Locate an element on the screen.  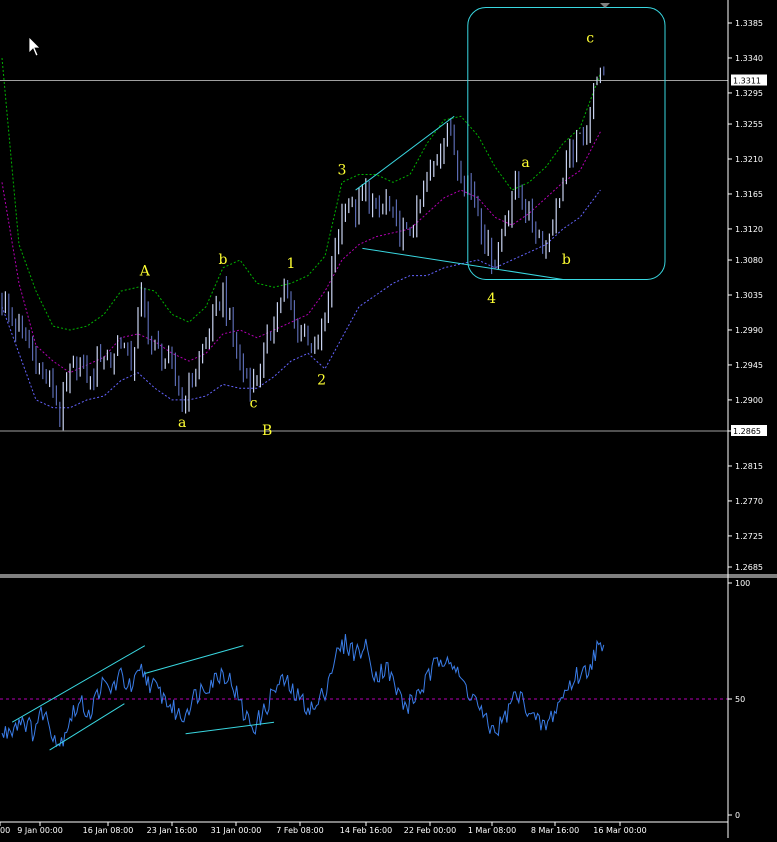
wave-label: B is located at coordinates (267, 431).